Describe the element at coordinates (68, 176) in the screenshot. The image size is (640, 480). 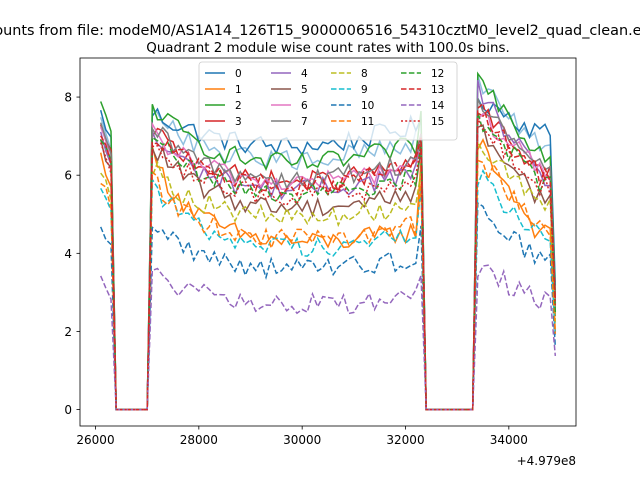
I see `y-tick-label: 6` at that location.